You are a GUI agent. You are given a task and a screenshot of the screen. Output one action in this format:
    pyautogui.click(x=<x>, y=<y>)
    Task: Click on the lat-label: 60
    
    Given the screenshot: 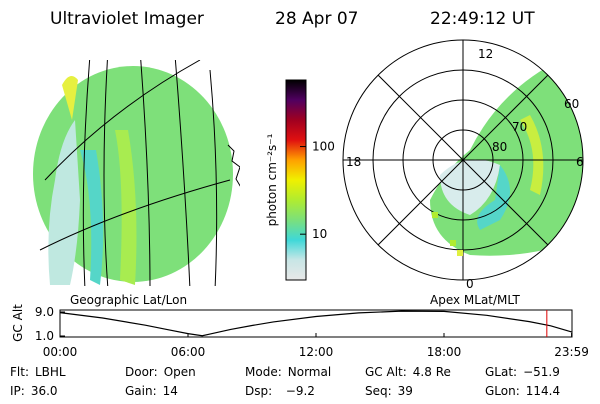 What is the action you would take?
    pyautogui.click(x=571, y=104)
    